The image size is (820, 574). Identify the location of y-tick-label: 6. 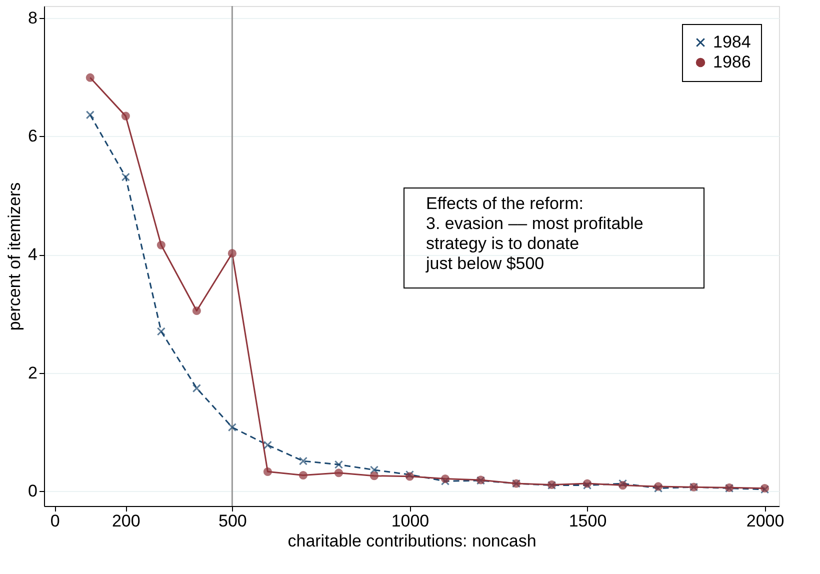
(33, 136).